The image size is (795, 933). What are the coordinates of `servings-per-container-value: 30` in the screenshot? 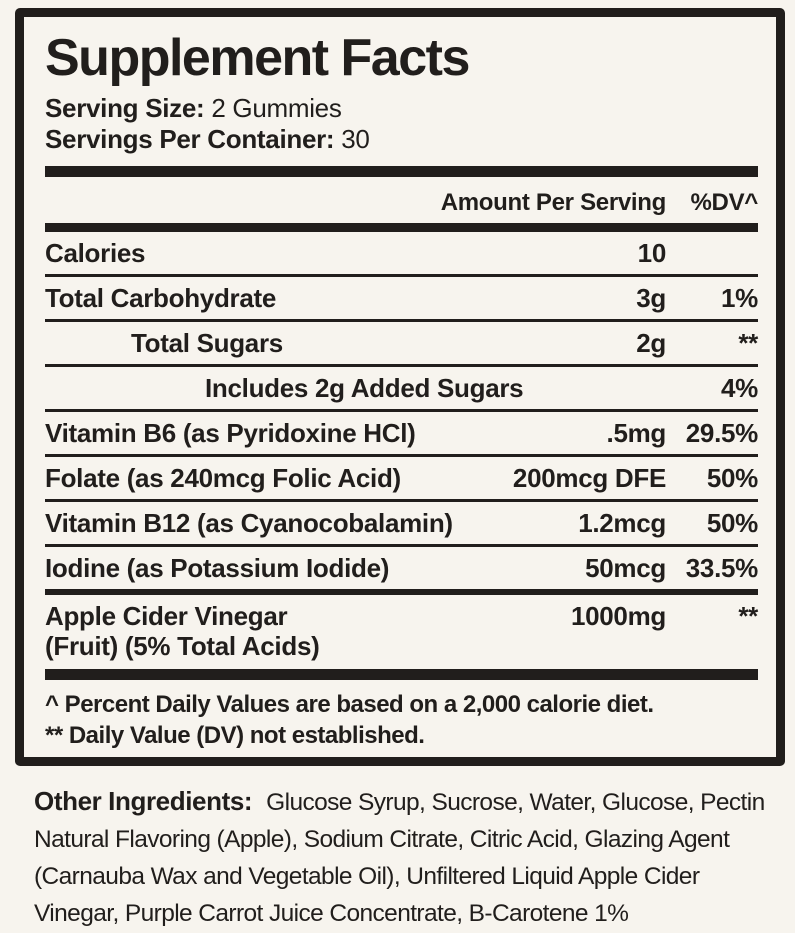 It's located at (355, 139).